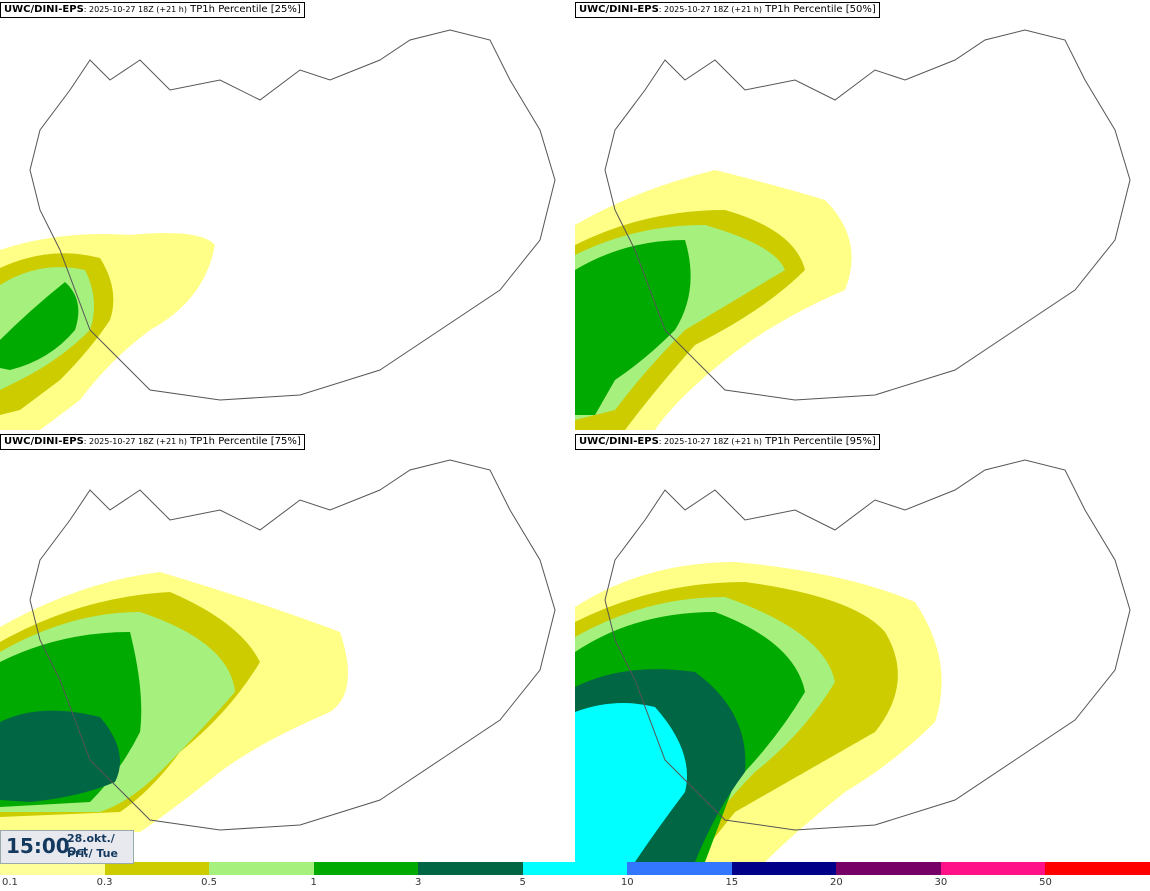 Image resolution: width=1150 pixels, height=891 pixels. Describe the element at coordinates (836, 882) in the screenshot. I see `legend-tick-label: 20` at that location.